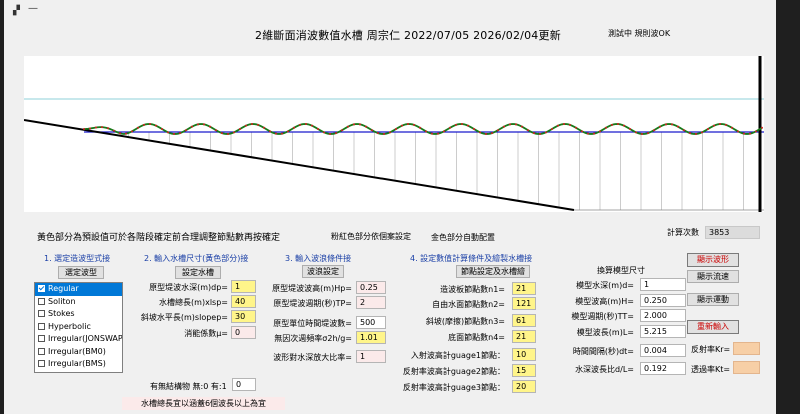  What do you see at coordinates (371, 337) in the screenshot?
I see `dimensionless-frequency-field: 1.01` at bounding box center [371, 337].